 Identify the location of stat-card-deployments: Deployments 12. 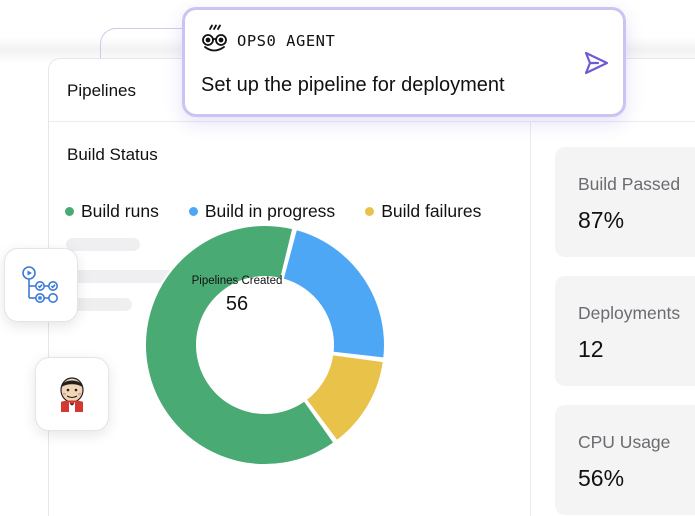
(625, 331).